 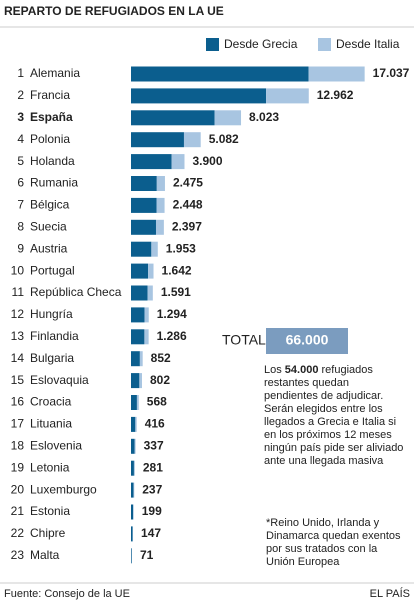 I want to click on rank: 11, so click(x=18, y=292).